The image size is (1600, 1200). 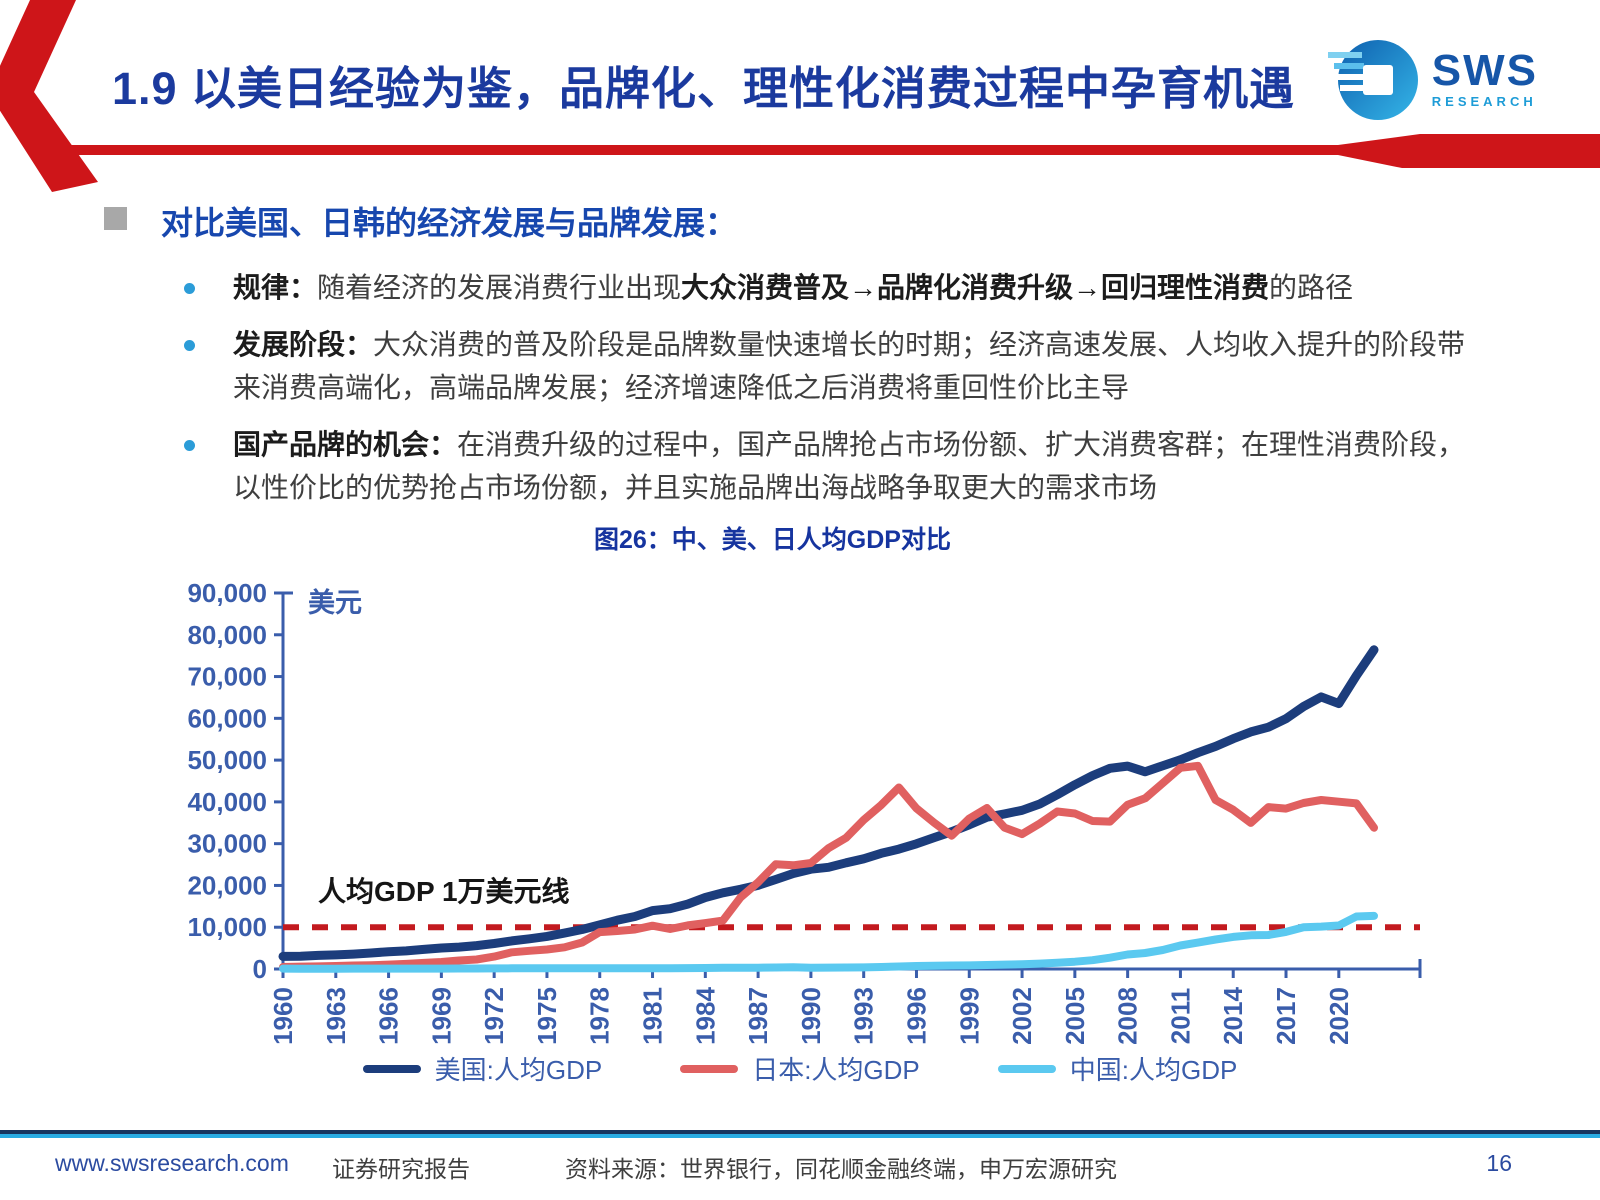 I want to click on footer-report-label: 证券研究报告, so click(x=401, y=1169).